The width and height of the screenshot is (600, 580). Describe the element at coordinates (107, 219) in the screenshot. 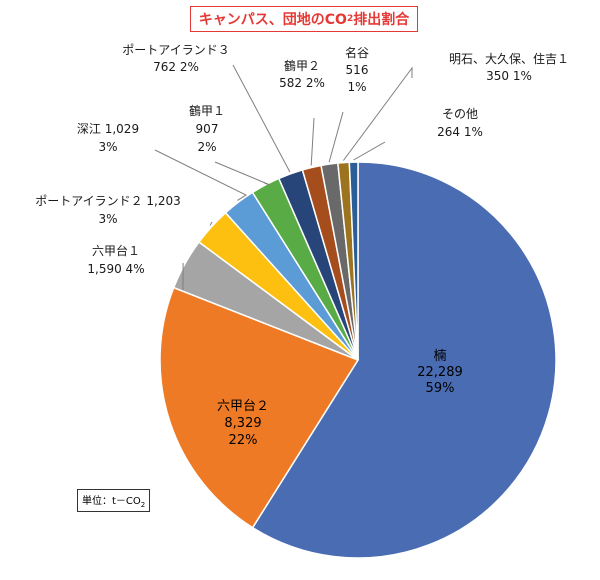

I see `slice-label-3-line-1: 3%` at that location.